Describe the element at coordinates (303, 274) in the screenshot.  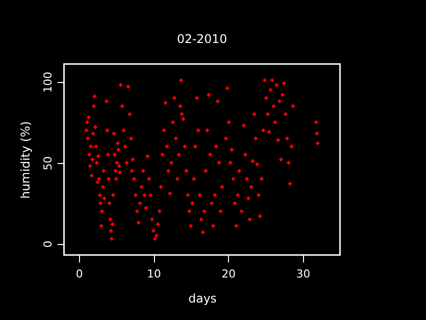
I see `x-tick-label: 30` at that location.